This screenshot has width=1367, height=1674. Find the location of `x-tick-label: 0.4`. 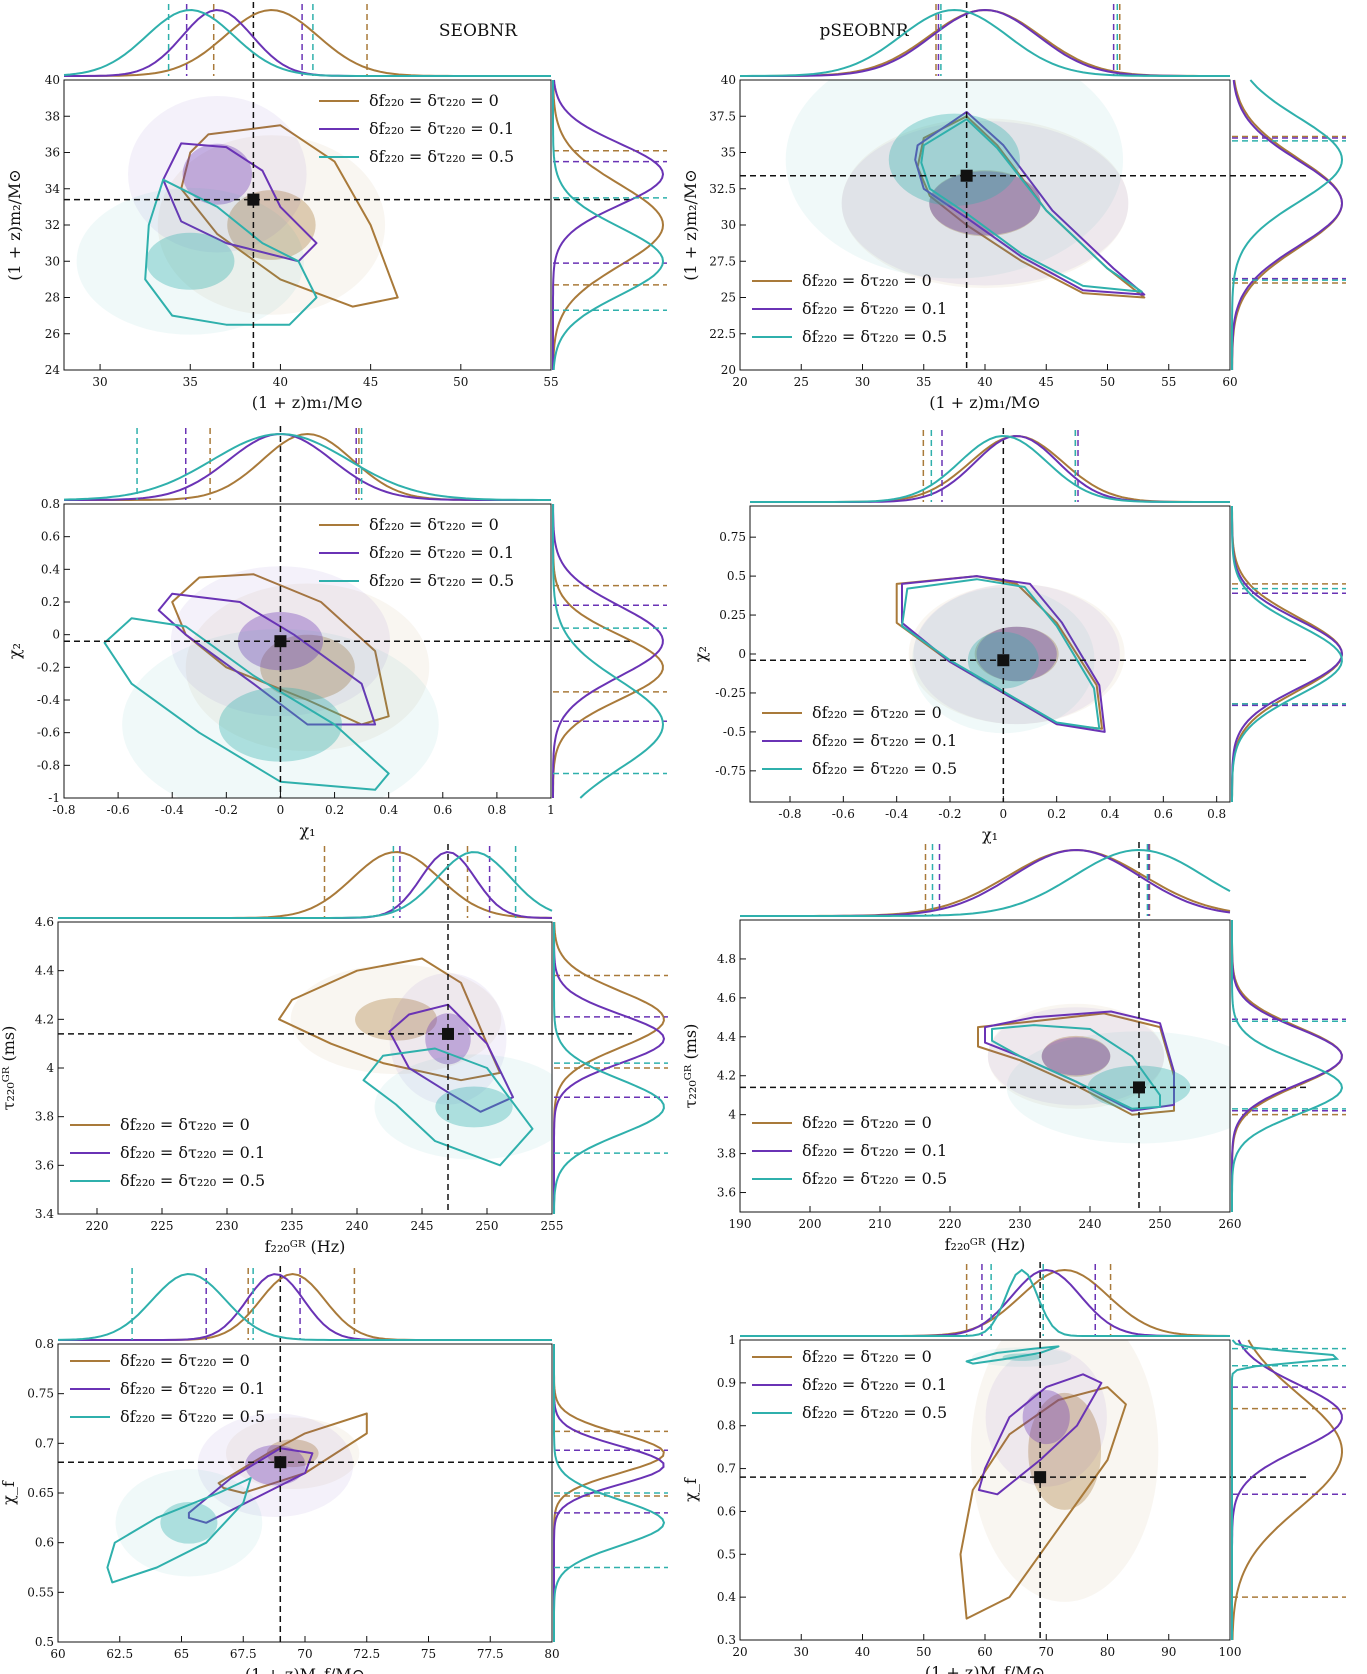

x-tick-label: 0.4 is located at coordinates (1109, 814).